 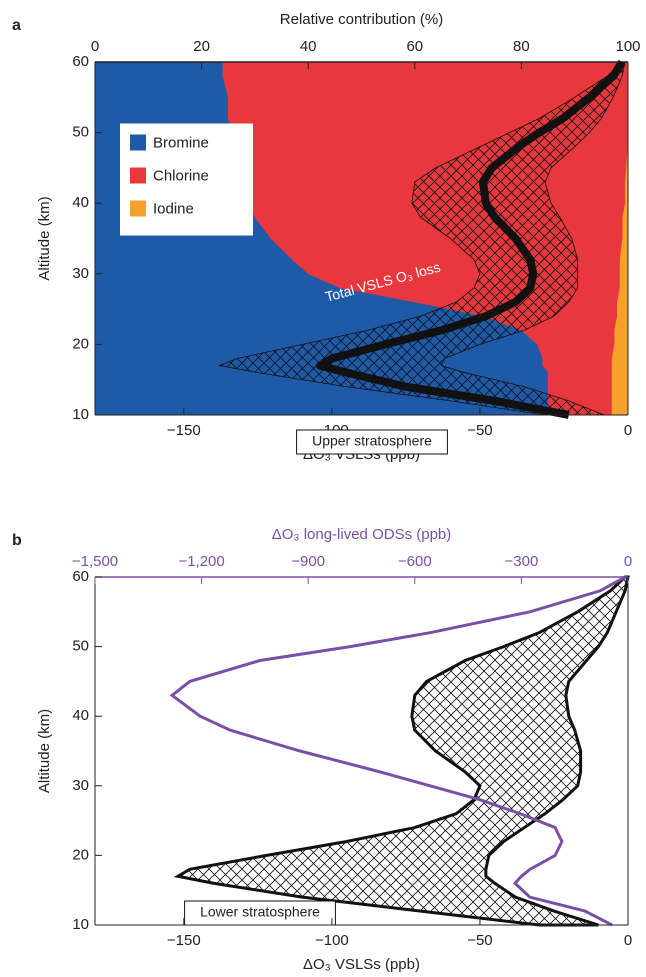 I want to click on legend-label: Iodine, so click(x=173, y=208).